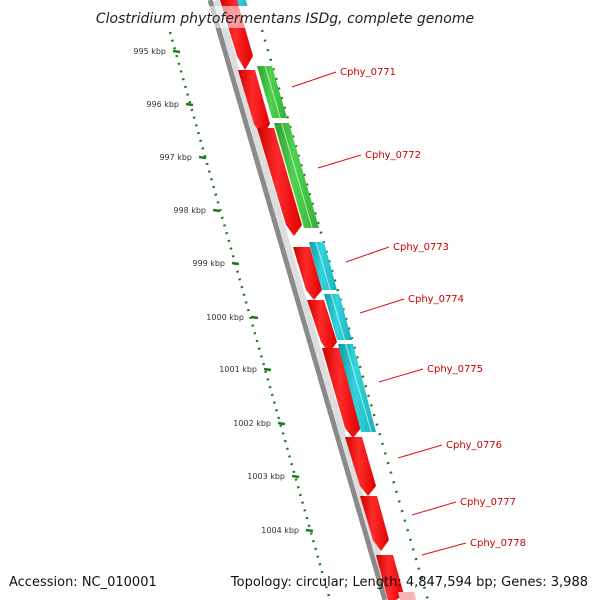  What do you see at coordinates (393, 155) in the screenshot?
I see `gene-label: Cphy_0772` at bounding box center [393, 155].